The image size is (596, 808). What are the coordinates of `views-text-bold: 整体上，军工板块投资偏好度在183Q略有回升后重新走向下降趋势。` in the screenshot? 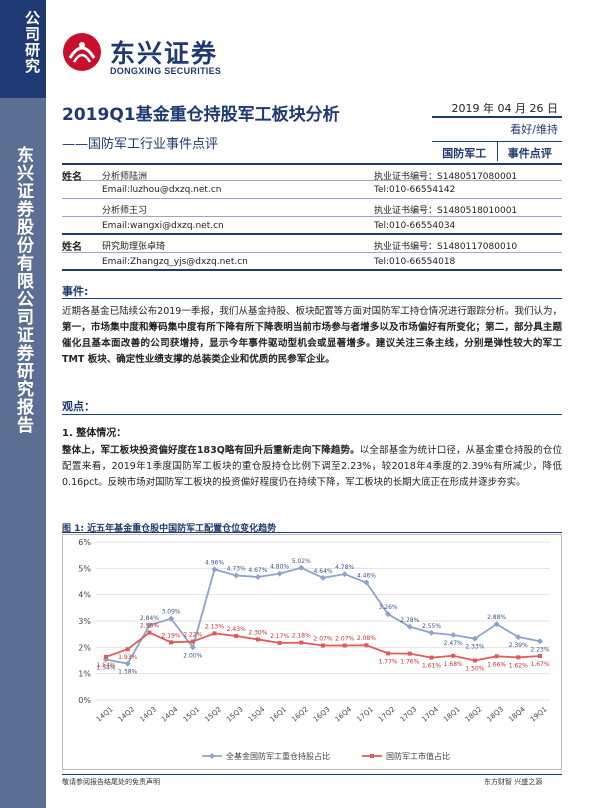 It's located at (211, 450).